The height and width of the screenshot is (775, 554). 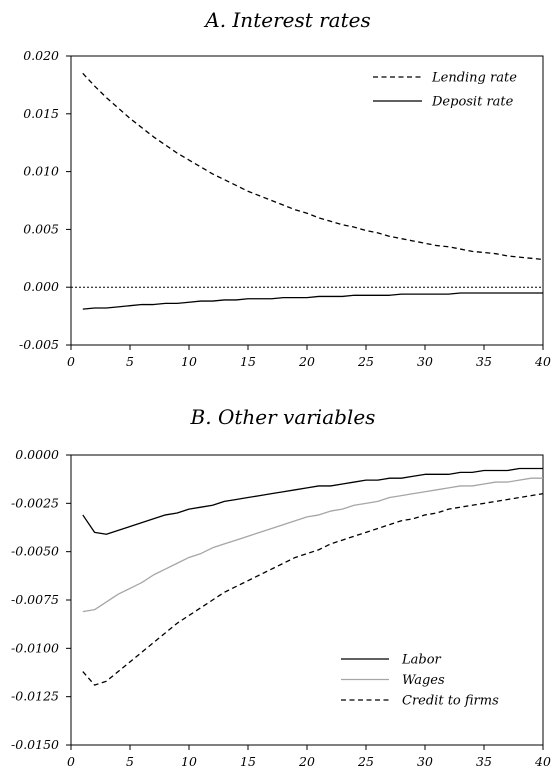 I want to click on panel-b-y-tick-label: -0.0025, so click(x=35, y=502).